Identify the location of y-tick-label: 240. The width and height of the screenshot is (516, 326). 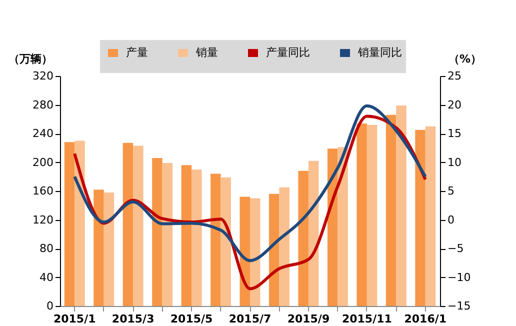
(43, 133).